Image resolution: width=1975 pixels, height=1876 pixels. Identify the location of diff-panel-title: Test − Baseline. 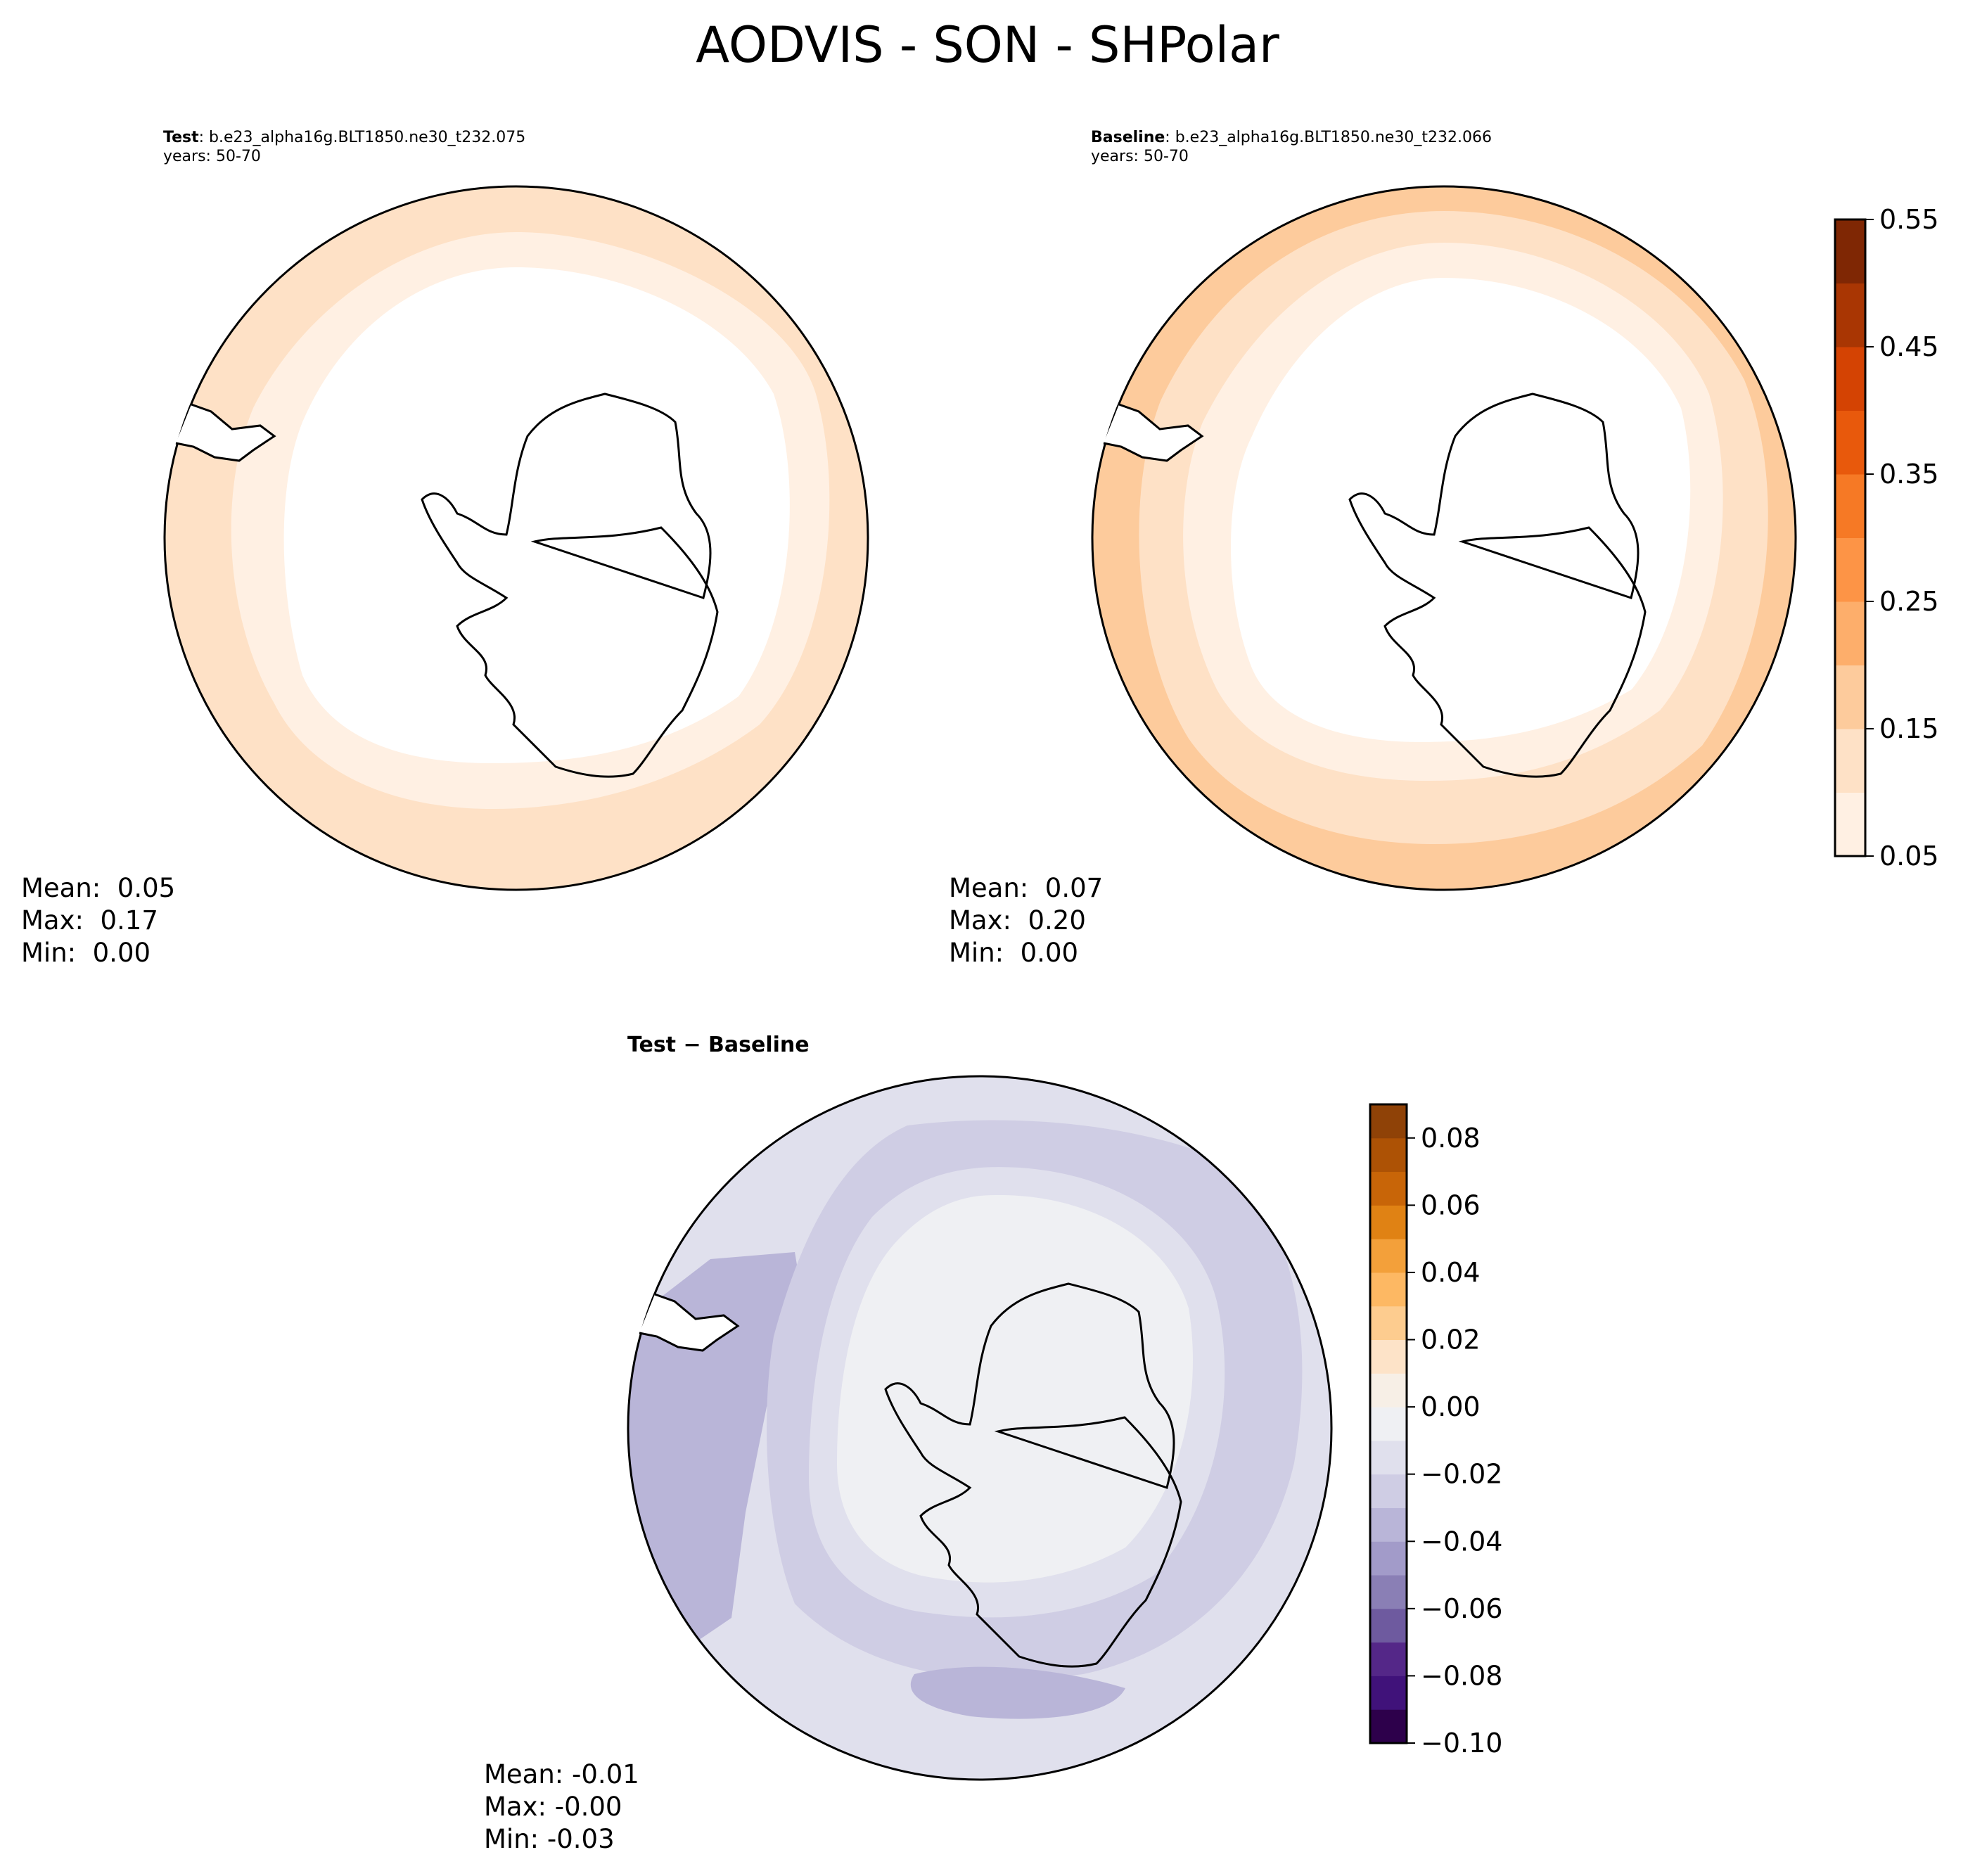
(718, 1045).